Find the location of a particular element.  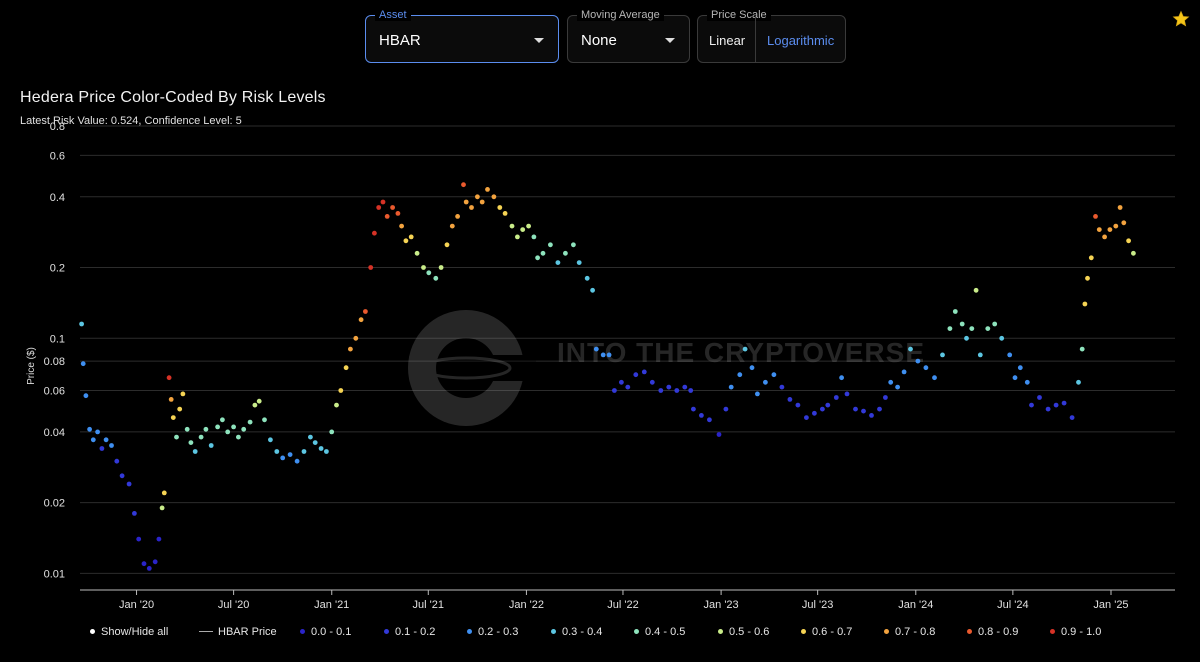

chart-title: Hedera Price Color-Coded By Risk Levels is located at coordinates (173, 97).